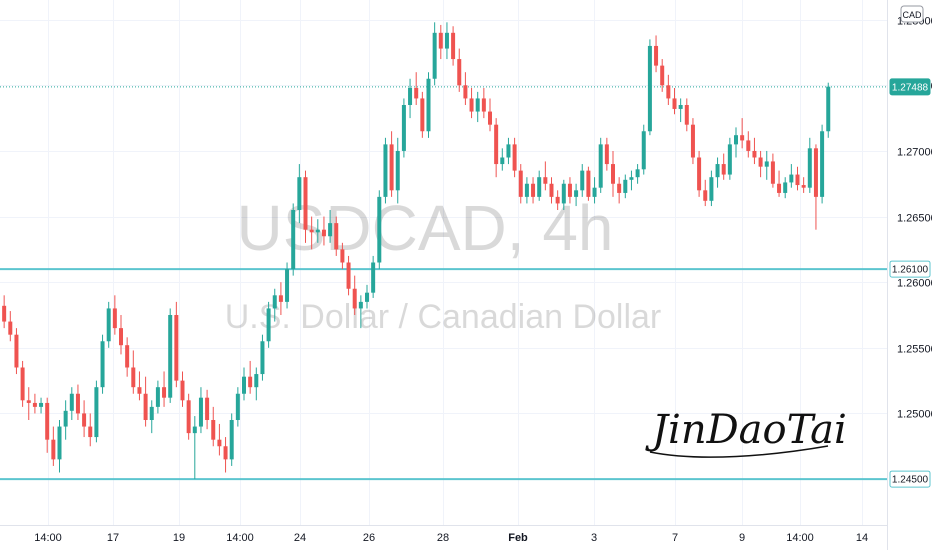  Describe the element at coordinates (113, 538) in the screenshot. I see `time-tick-label: 17` at that location.